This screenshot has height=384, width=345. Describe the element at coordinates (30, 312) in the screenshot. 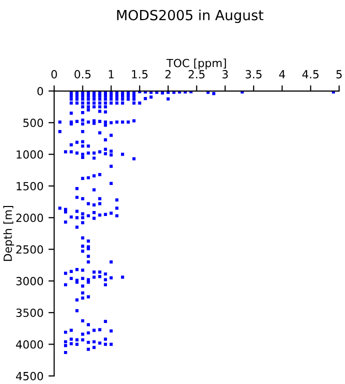

I see `y-tick-label: 3500` at that location.